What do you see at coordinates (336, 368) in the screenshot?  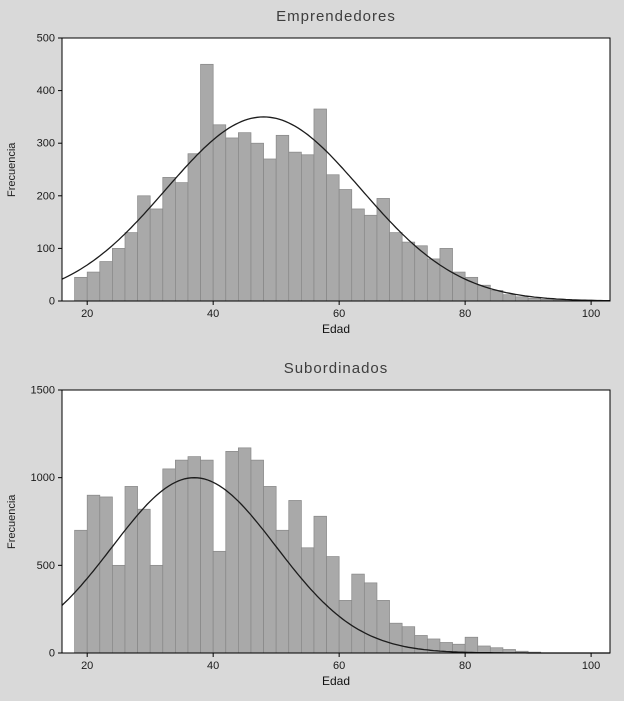 I see `chart-title: Subordinados` at bounding box center [336, 368].